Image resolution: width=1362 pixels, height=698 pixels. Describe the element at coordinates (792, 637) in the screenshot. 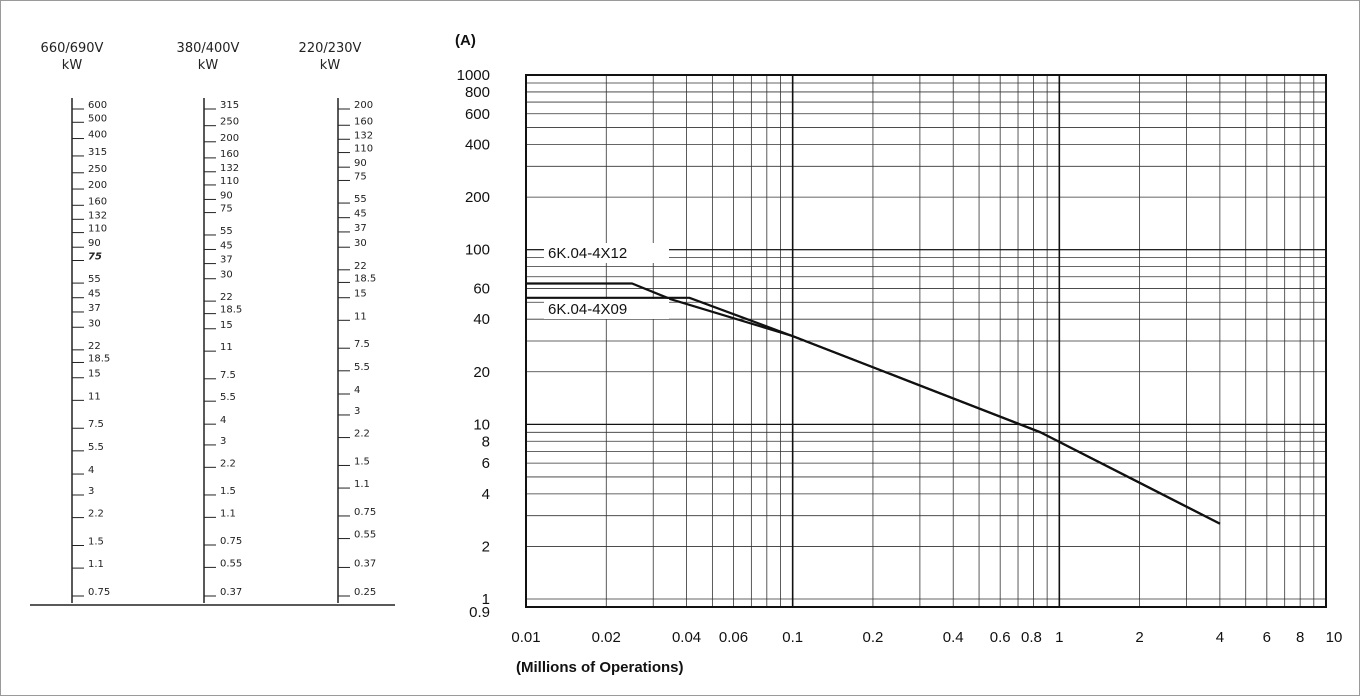

I see `x-tick-label: 0.1` at that location.